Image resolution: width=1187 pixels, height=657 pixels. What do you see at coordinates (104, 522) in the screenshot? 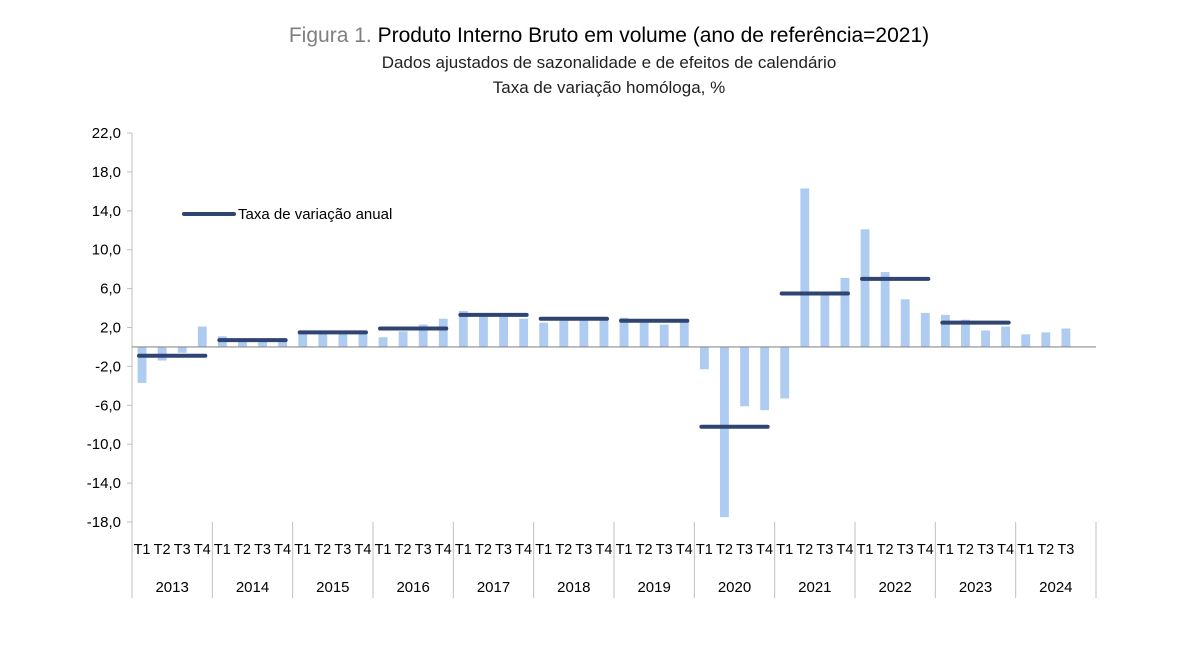
I see `y-tick-label: -18,0` at bounding box center [104, 522].